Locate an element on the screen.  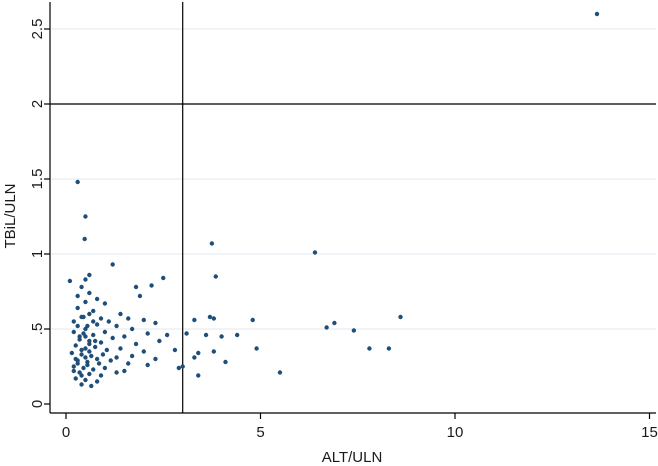
y-tick-label: 1.5 is located at coordinates (37, 179).